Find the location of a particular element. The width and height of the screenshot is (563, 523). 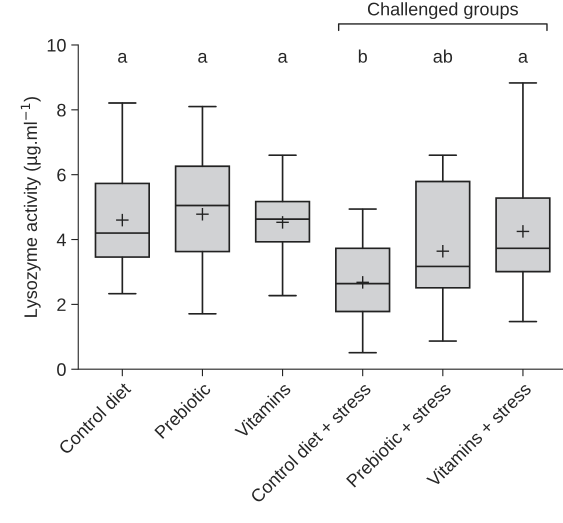

text: Challenged groups is located at coordinates (443, 11).